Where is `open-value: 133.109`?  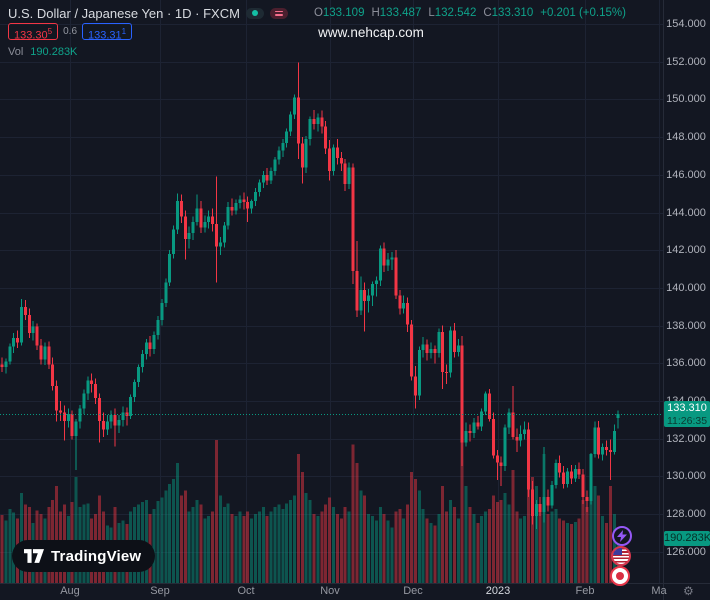 open-value: 133.109 is located at coordinates (343, 13).